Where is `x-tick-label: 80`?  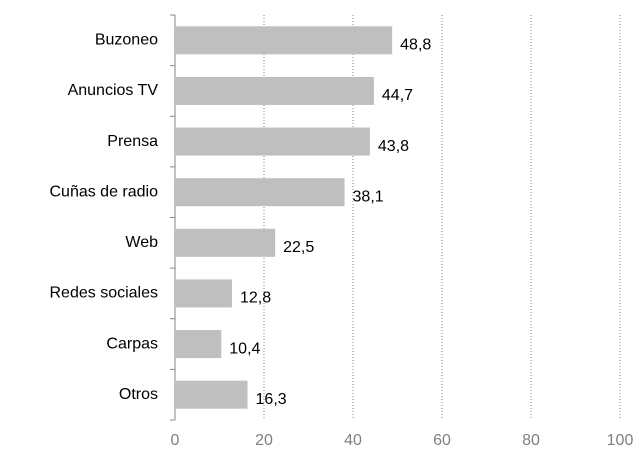
x-tick-label: 80 is located at coordinates (531, 440).